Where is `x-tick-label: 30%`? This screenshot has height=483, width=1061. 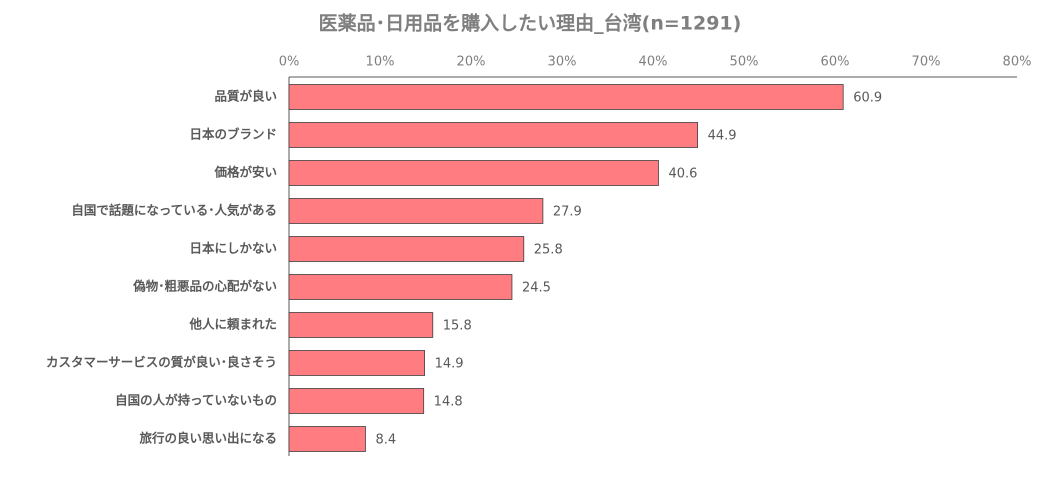 x-tick-label: 30% is located at coordinates (562, 62).